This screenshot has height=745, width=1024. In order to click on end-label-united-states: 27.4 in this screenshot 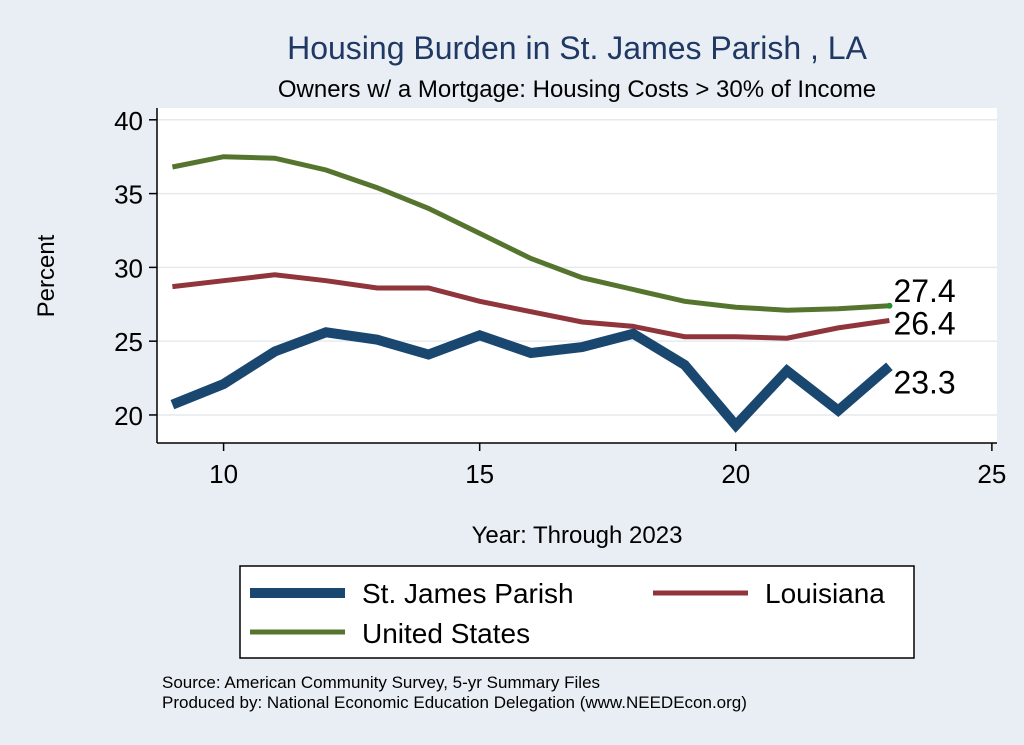, I will do `click(924, 291)`.